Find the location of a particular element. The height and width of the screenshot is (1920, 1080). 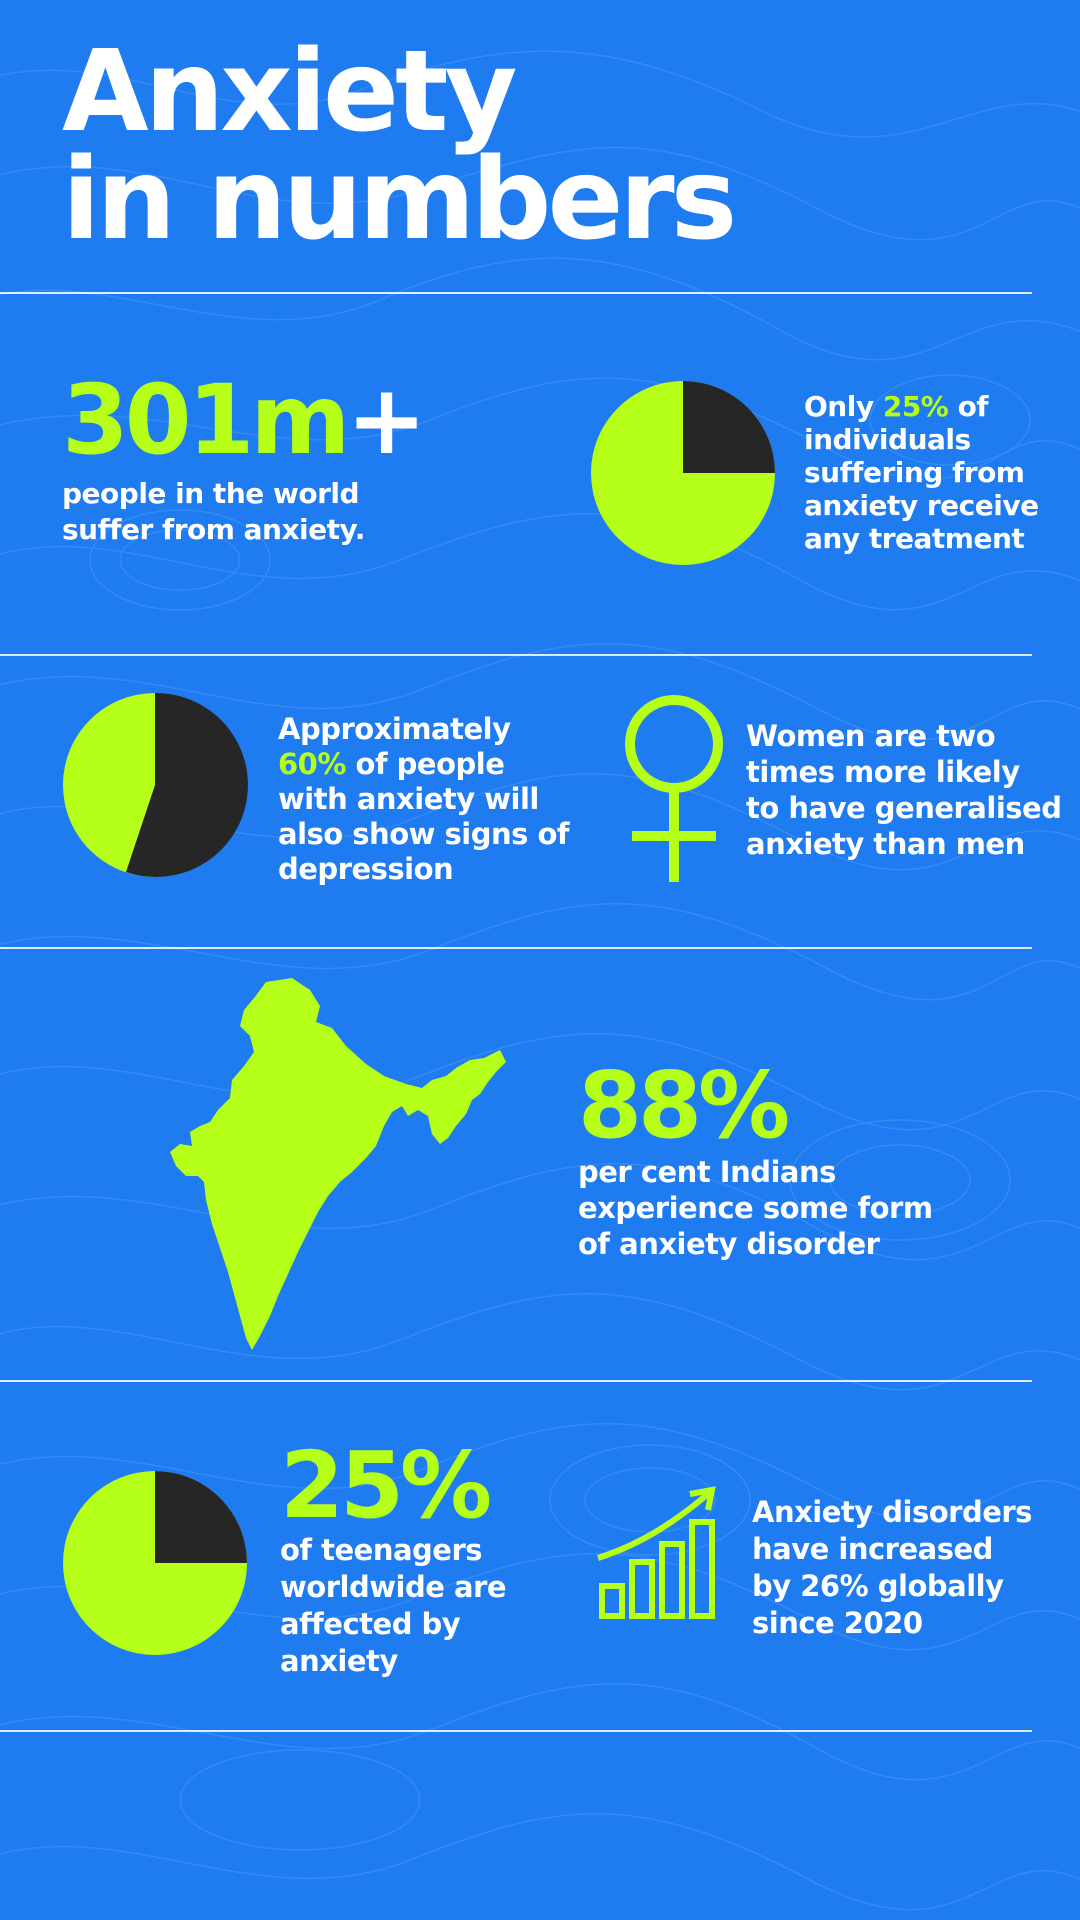

stat-301m-caption: people in the world suffer from anxiety. is located at coordinates (213, 511).